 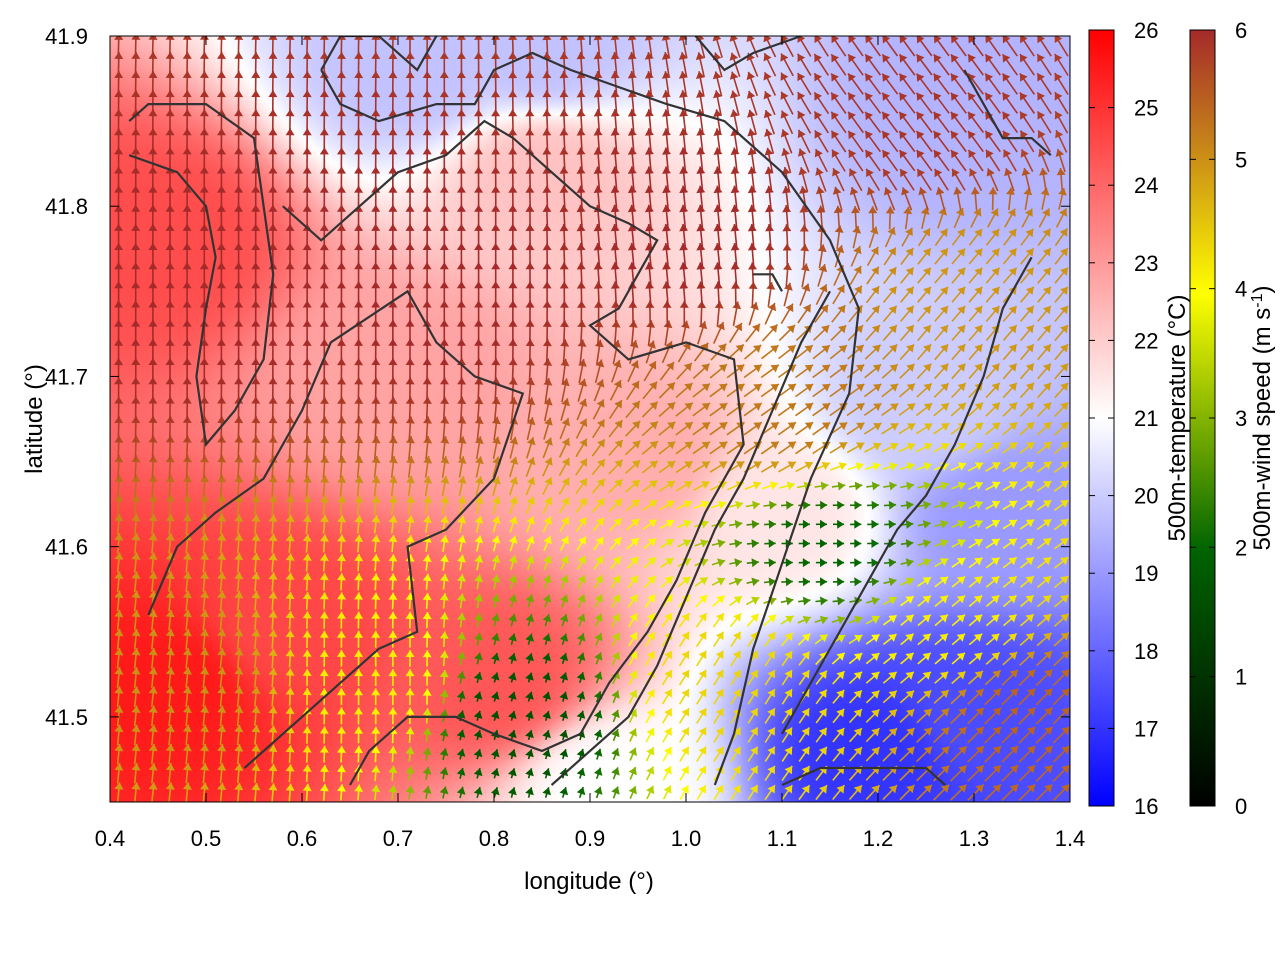 What do you see at coordinates (1263, 418) in the screenshot?
I see `wind-colorbar-title: 500m-wind speed (m s-1)` at bounding box center [1263, 418].